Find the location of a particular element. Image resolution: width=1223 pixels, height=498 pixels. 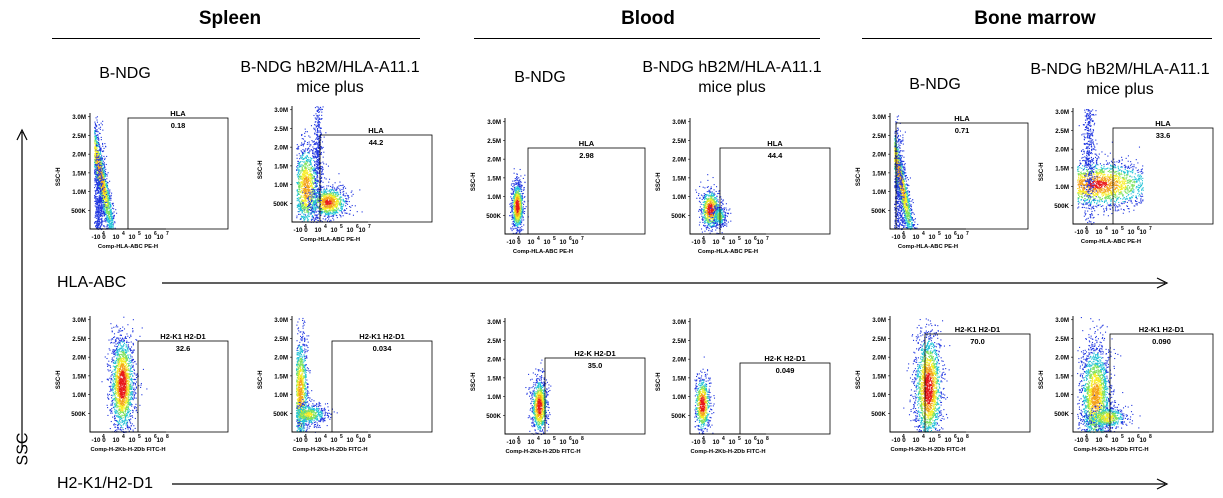

gate-percentage: 0.71 is located at coordinates (962, 130).